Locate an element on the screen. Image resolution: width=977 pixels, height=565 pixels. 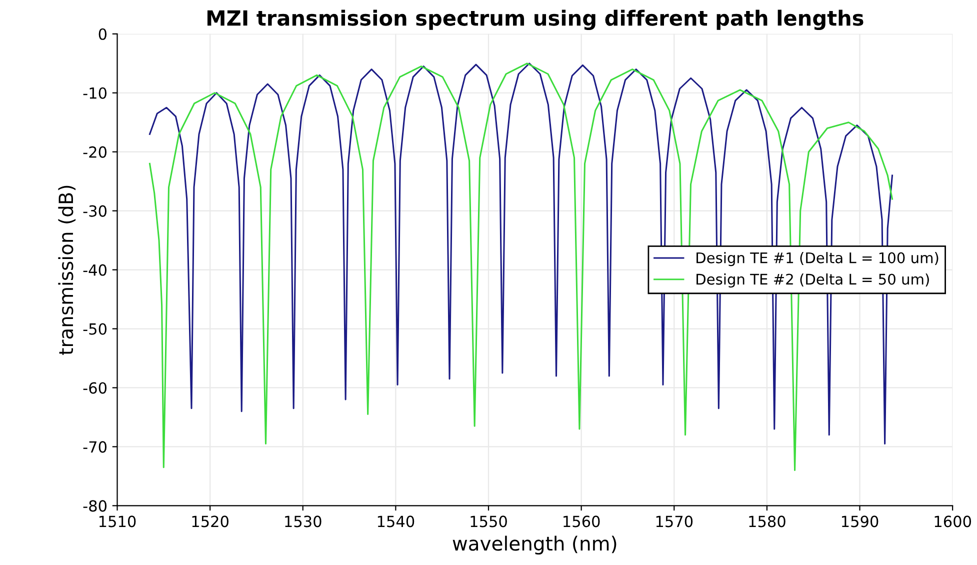
legend-label: Design TE #2 (Delta L = 50 um) is located at coordinates (812, 280).